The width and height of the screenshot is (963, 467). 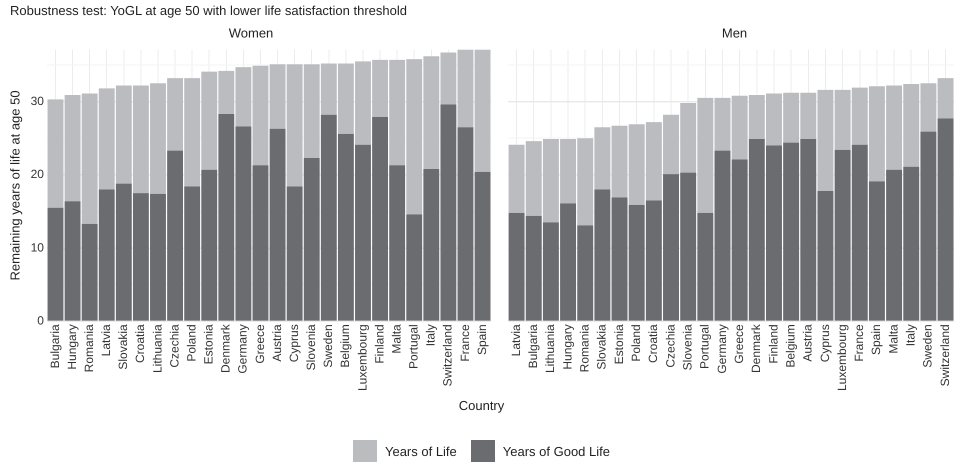 What do you see at coordinates (251, 32) in the screenshot?
I see `chart-subtitle: Women` at bounding box center [251, 32].